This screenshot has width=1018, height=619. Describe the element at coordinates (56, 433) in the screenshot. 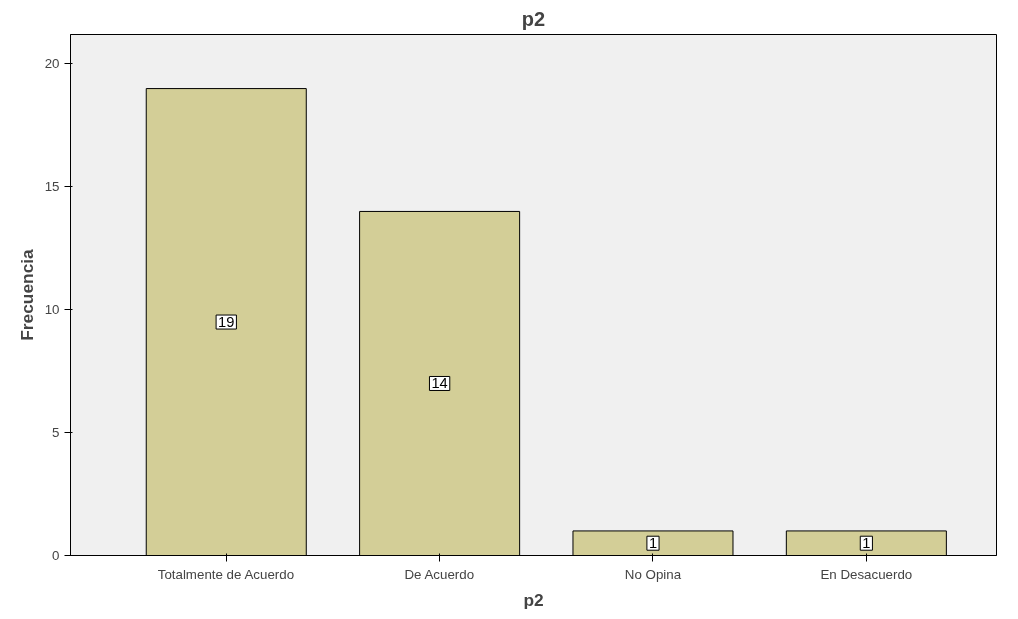

I see `y-tick-label: 5` at that location.